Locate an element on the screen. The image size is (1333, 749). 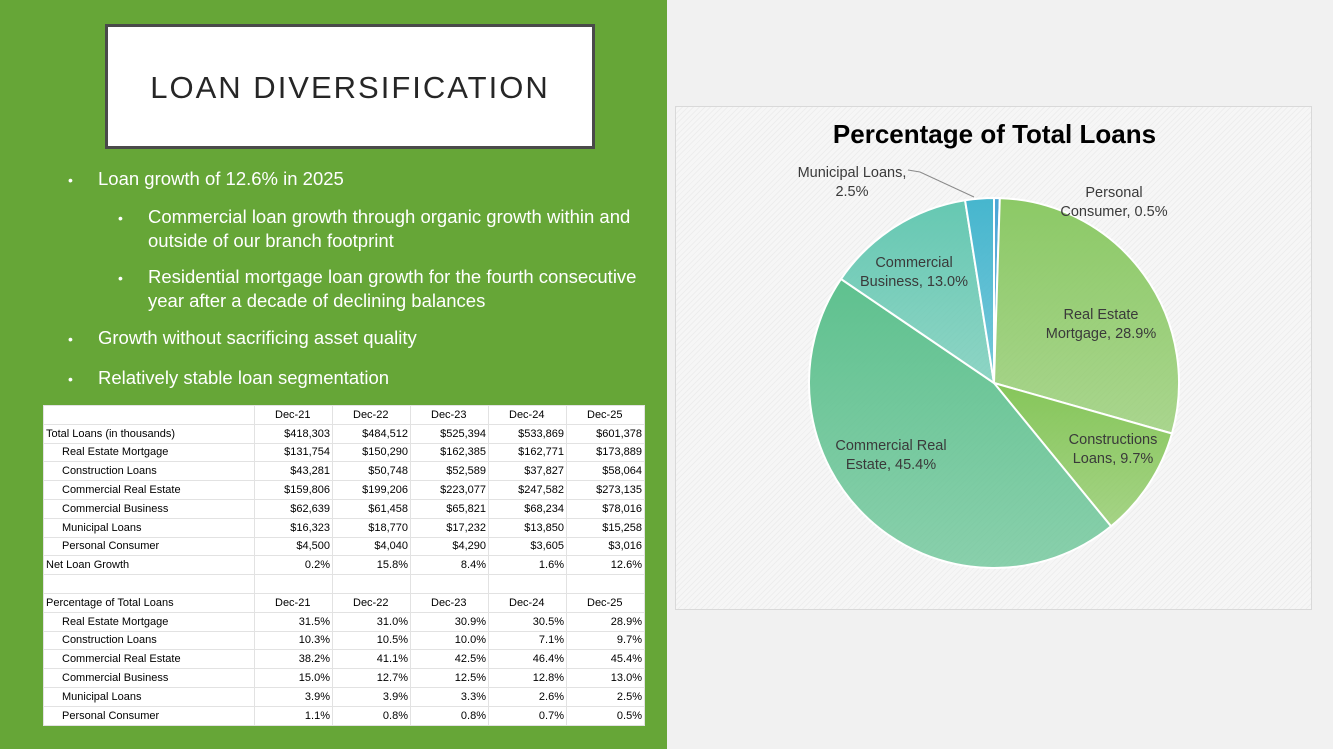
table-cell: $78,016 is located at coordinates (605, 508).